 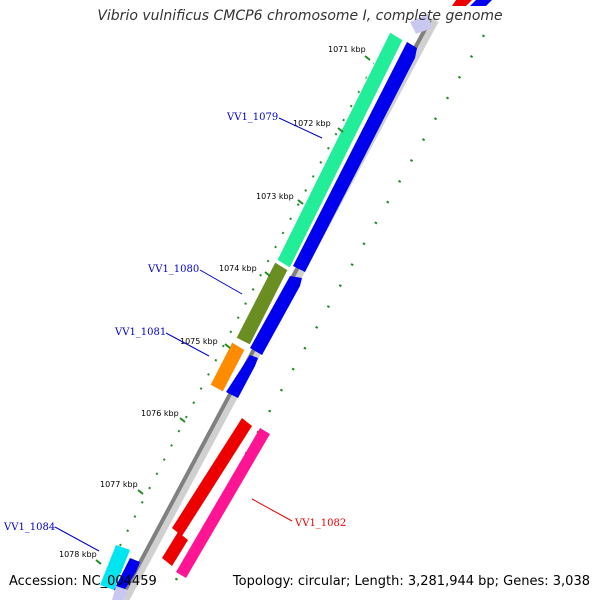 I want to click on top-partial-features, so click(x=451, y=17).